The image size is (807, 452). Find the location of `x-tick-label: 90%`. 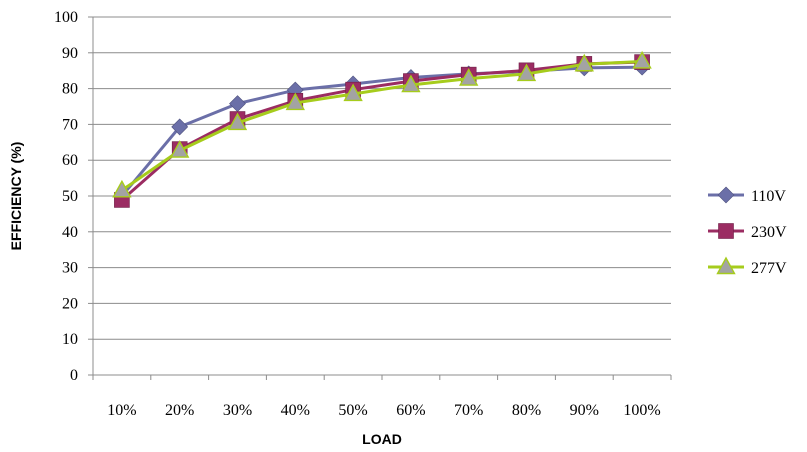

x-tick-label: 90% is located at coordinates (584, 410).